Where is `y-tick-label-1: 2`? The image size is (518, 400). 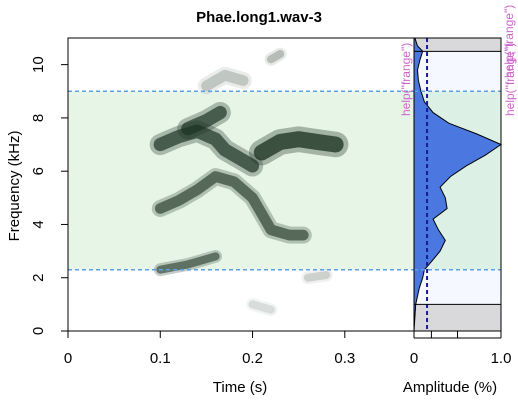 y-tick-label-1: 2 is located at coordinates (38, 278).